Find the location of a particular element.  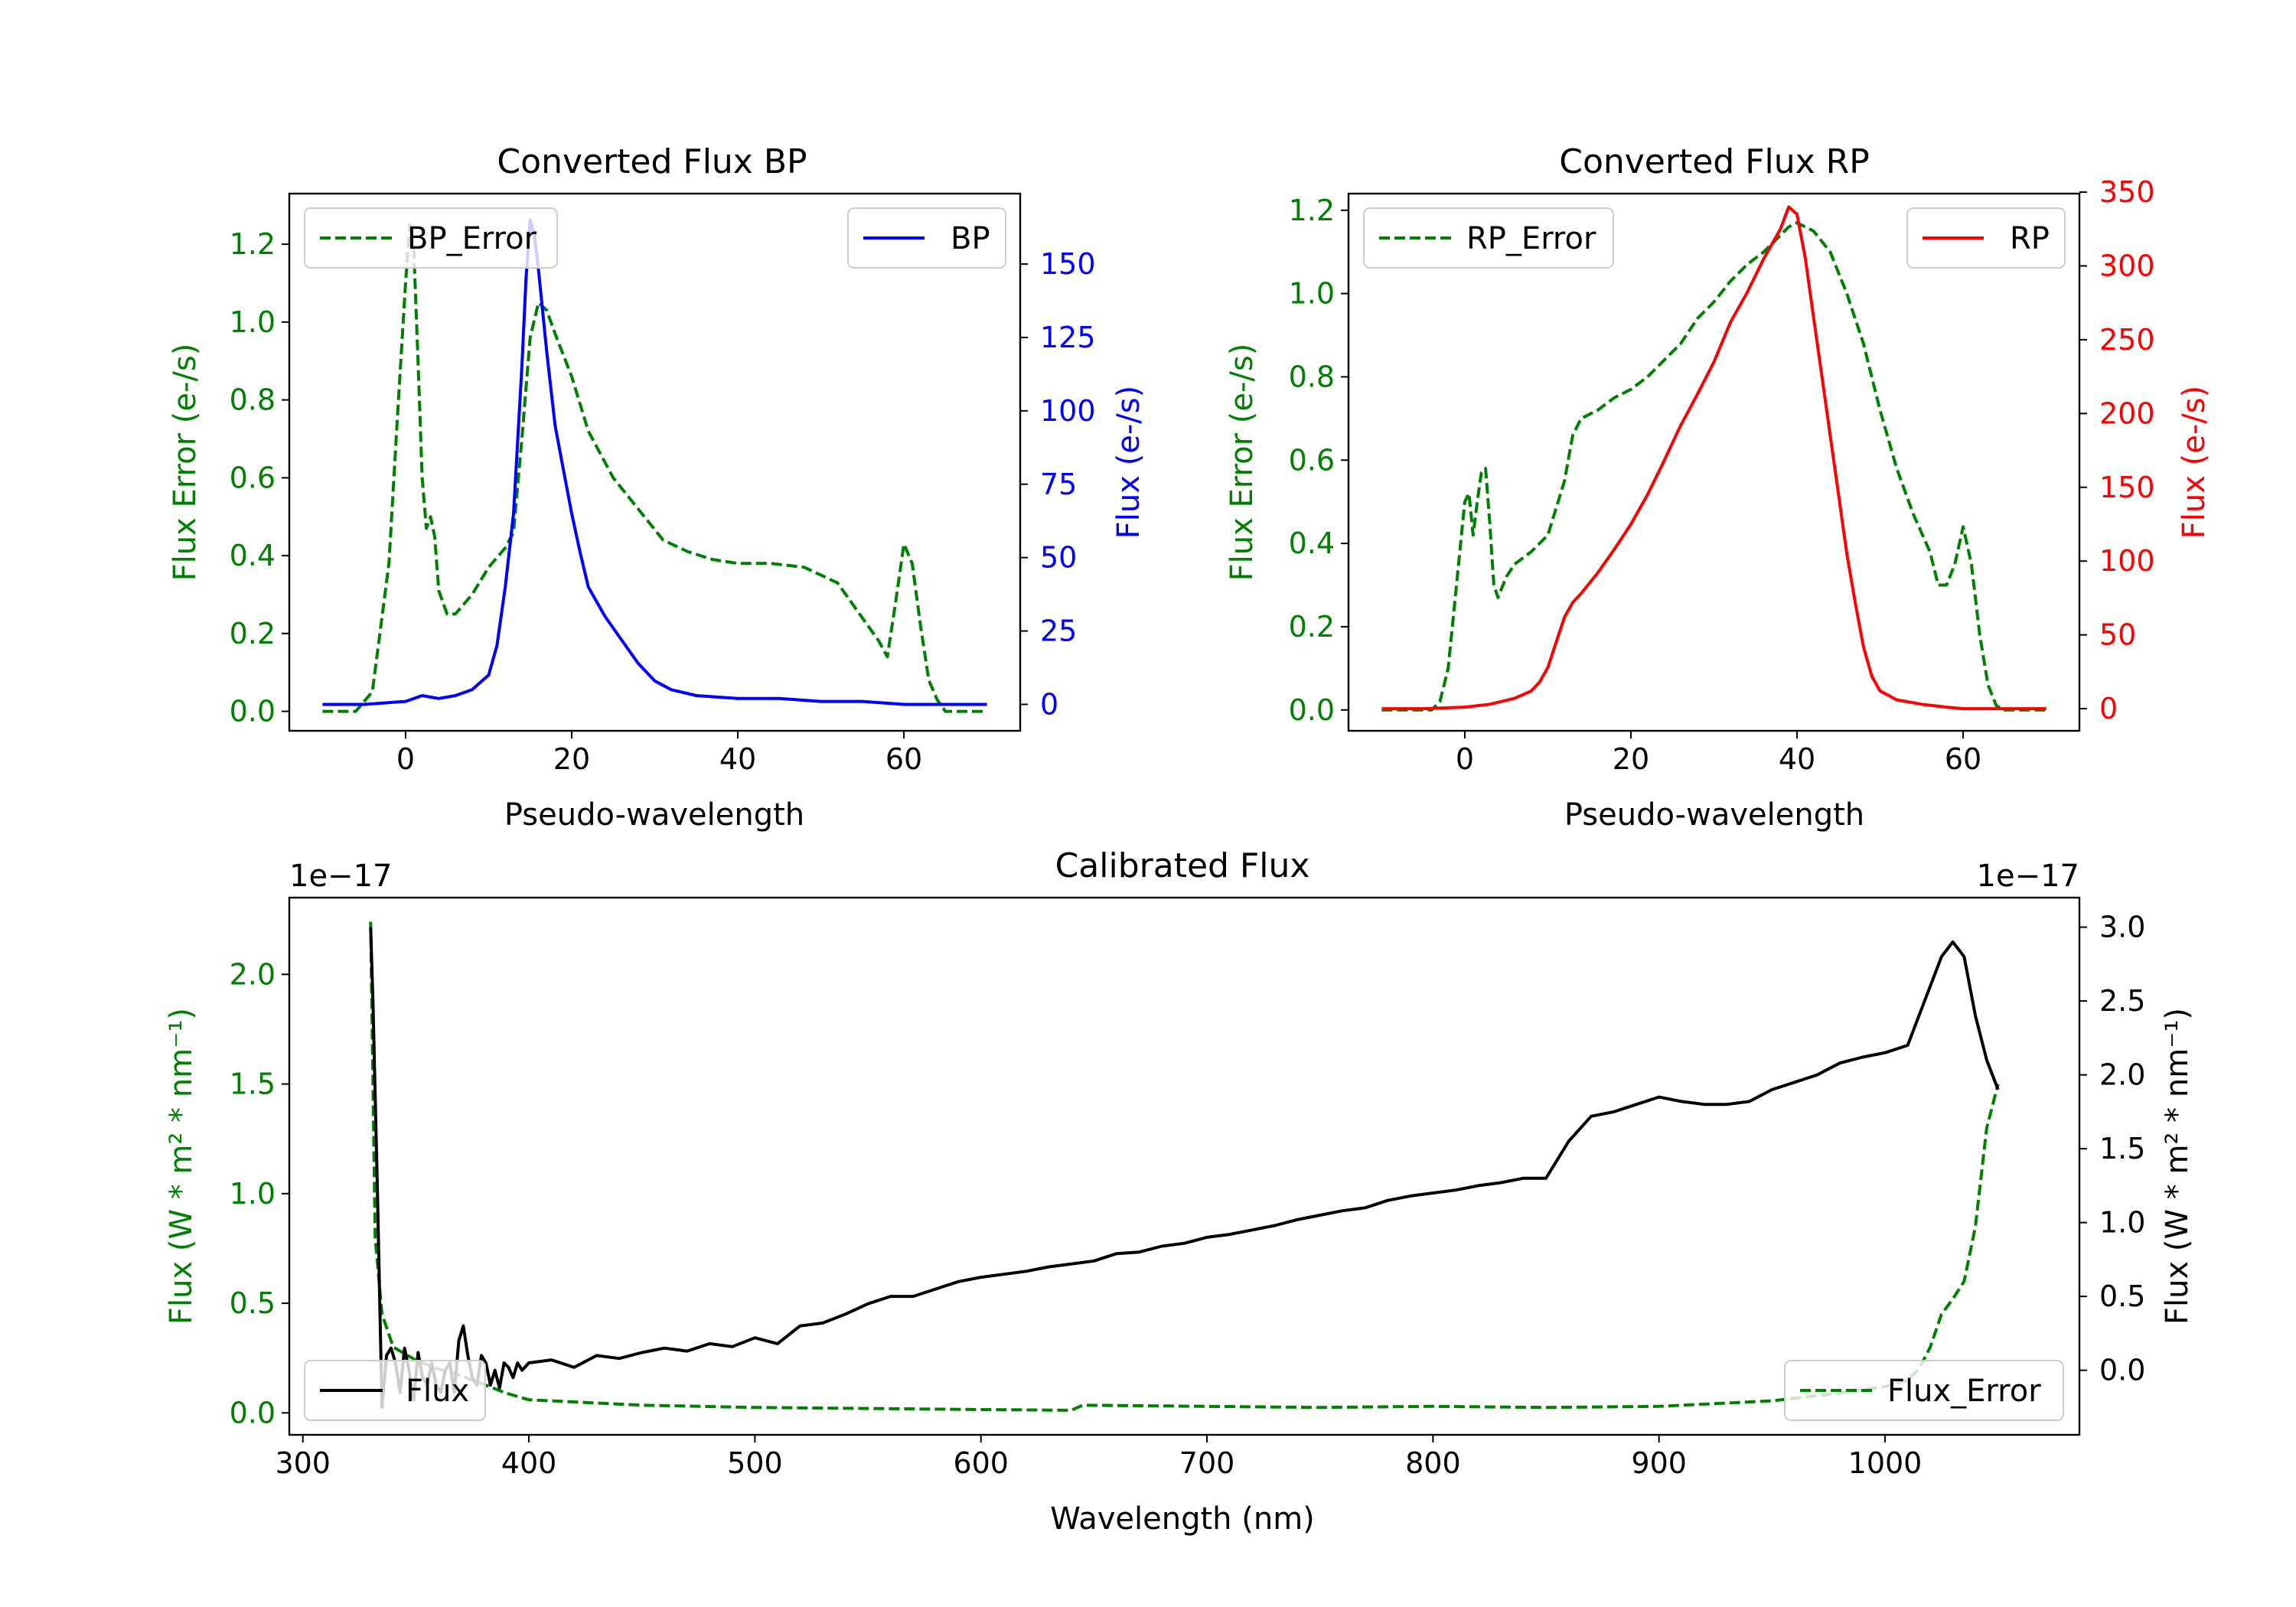

calibrated-left-tick-label: 1.0 is located at coordinates (253, 1194).